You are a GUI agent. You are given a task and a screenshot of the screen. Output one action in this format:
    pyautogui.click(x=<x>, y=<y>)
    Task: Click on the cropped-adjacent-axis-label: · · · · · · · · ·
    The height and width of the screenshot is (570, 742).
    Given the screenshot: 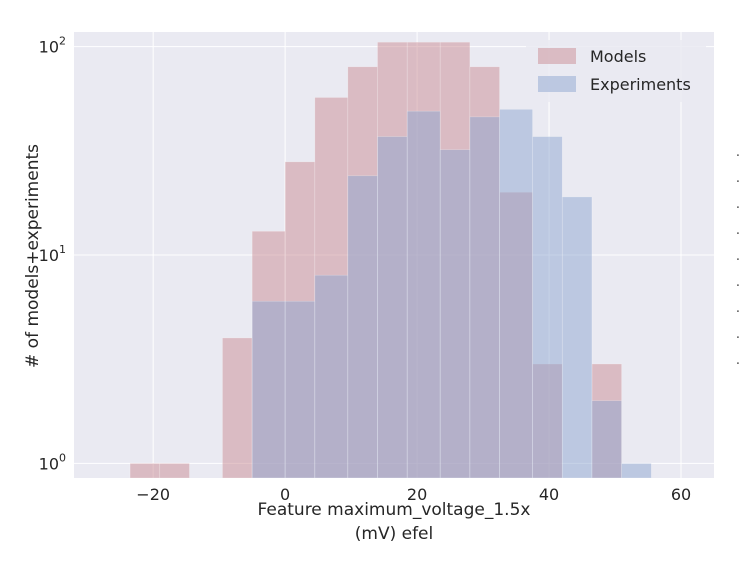 What is the action you would take?
    pyautogui.click(x=738, y=260)
    